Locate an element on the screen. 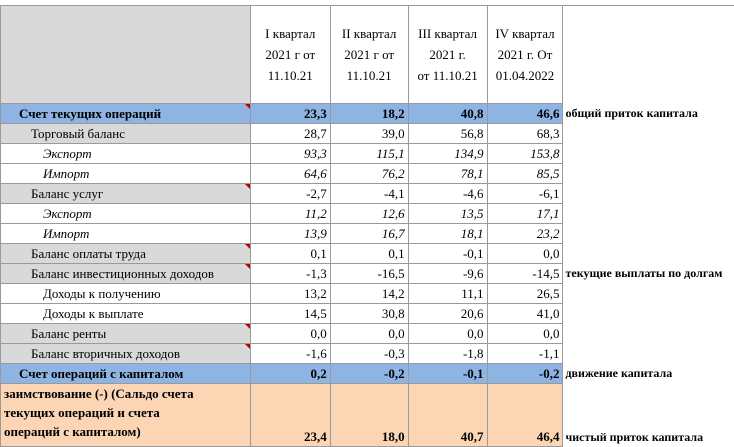 This screenshot has width=734, height=447. value-cell: 13,5 is located at coordinates (447, 214).